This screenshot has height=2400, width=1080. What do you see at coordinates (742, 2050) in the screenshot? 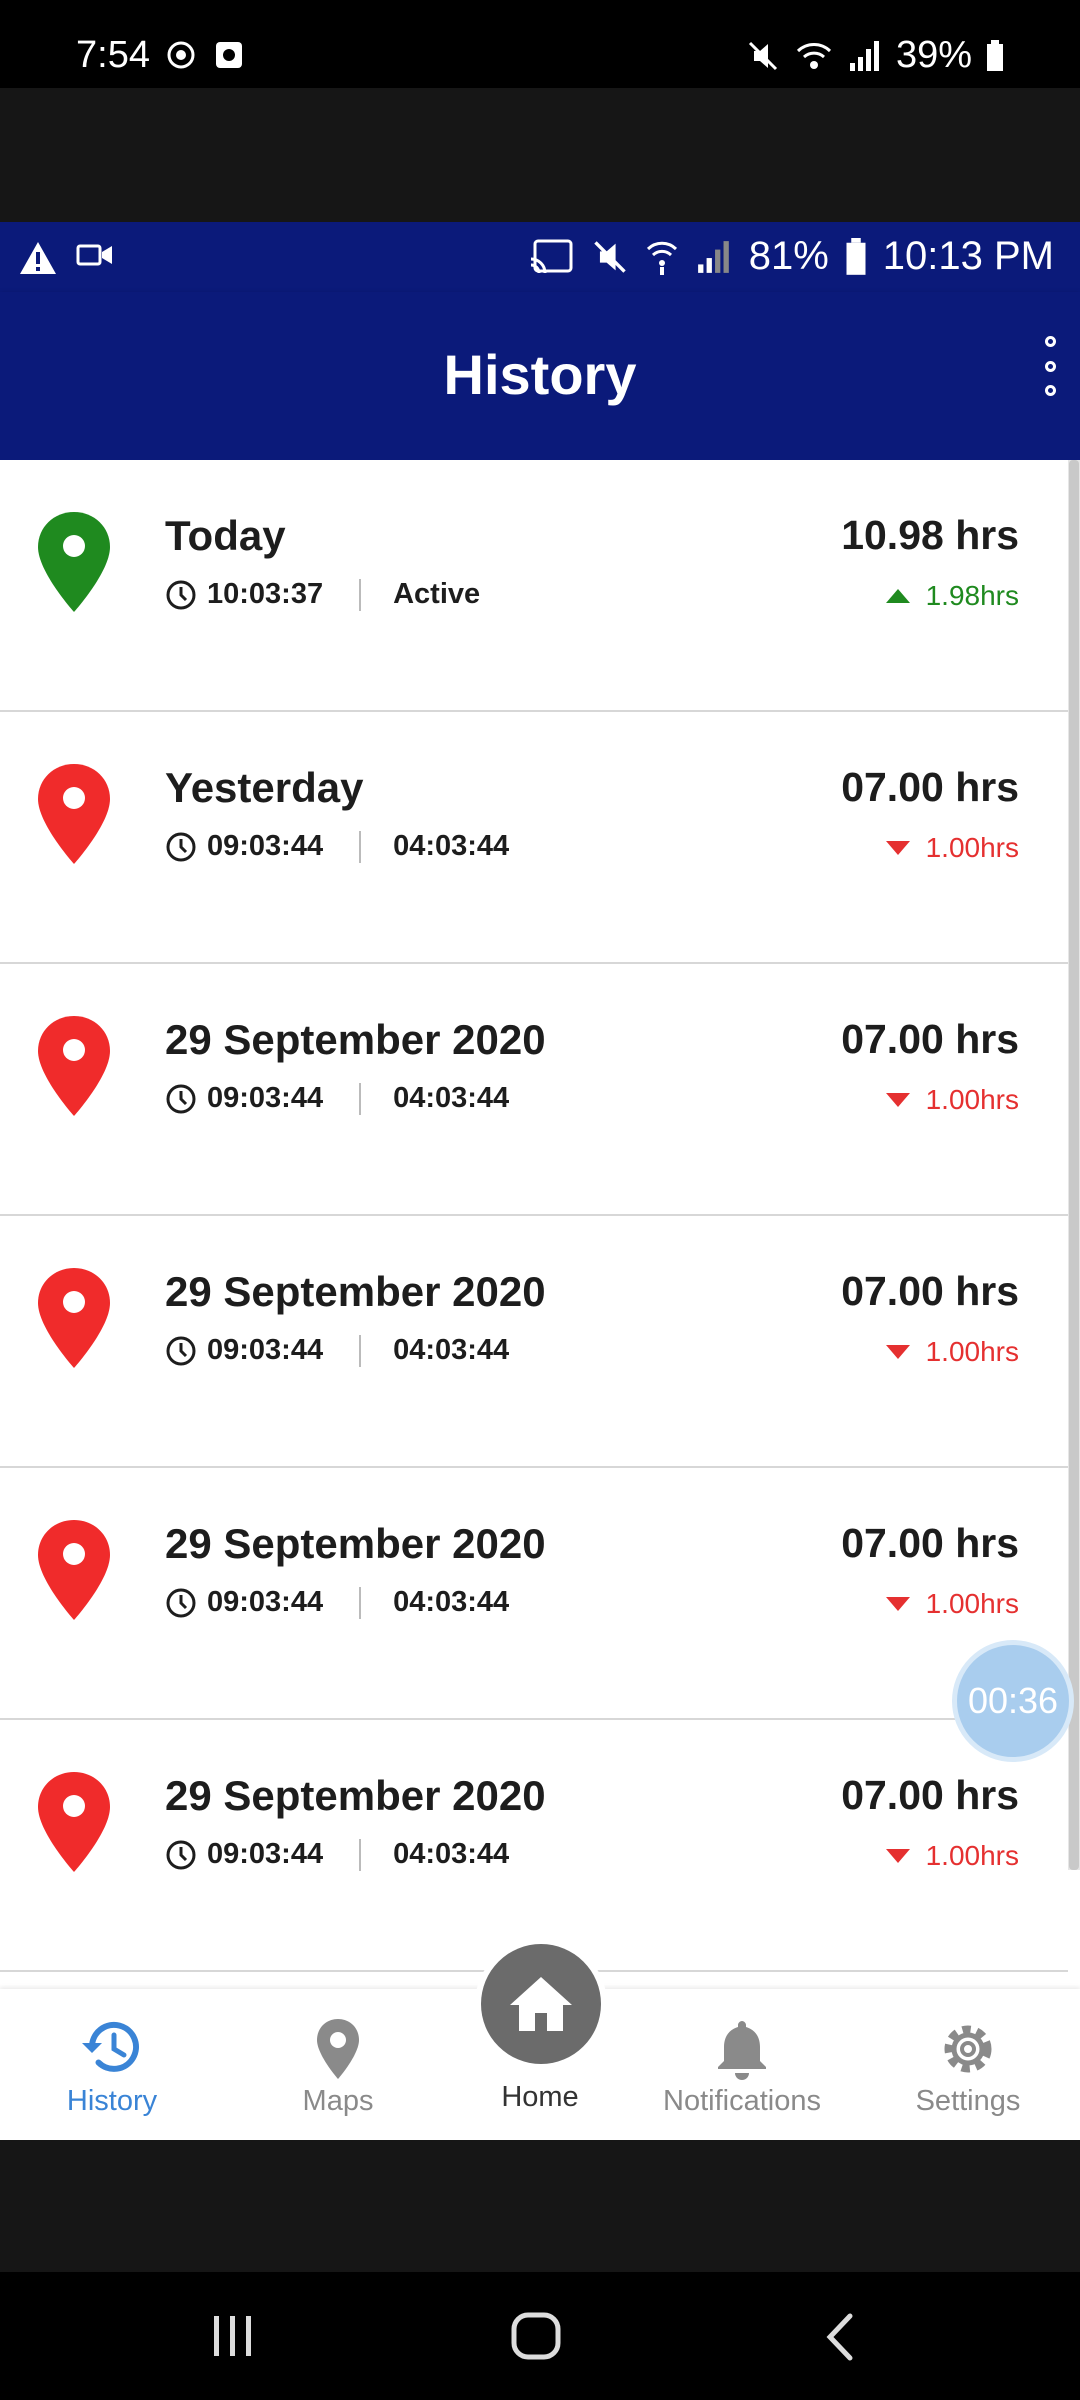
I see `bell-icon` at bounding box center [742, 2050].